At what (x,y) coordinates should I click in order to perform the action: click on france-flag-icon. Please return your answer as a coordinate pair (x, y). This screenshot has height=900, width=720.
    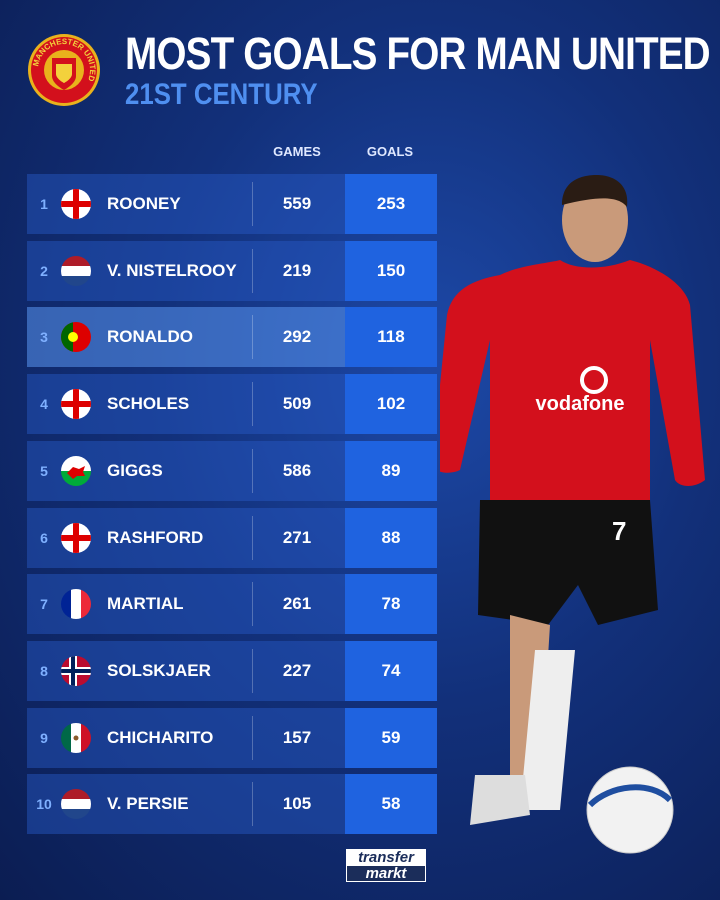
    Looking at the image, I should click on (76, 604).